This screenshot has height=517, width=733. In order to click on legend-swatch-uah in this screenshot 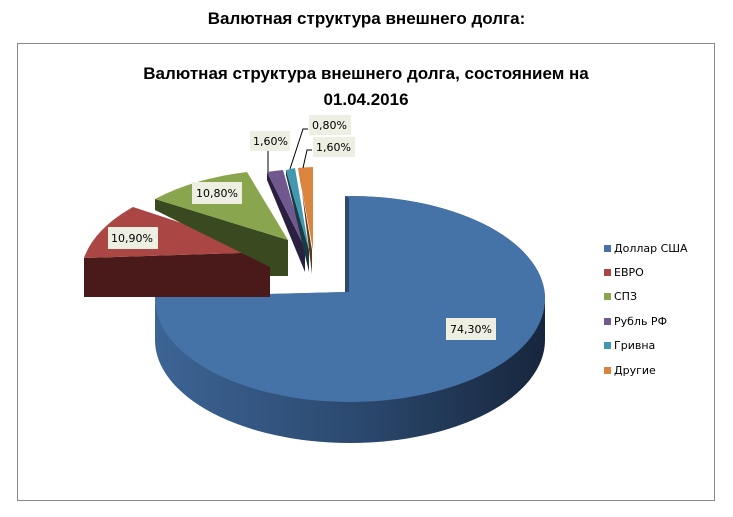, I will do `click(607, 346)`.